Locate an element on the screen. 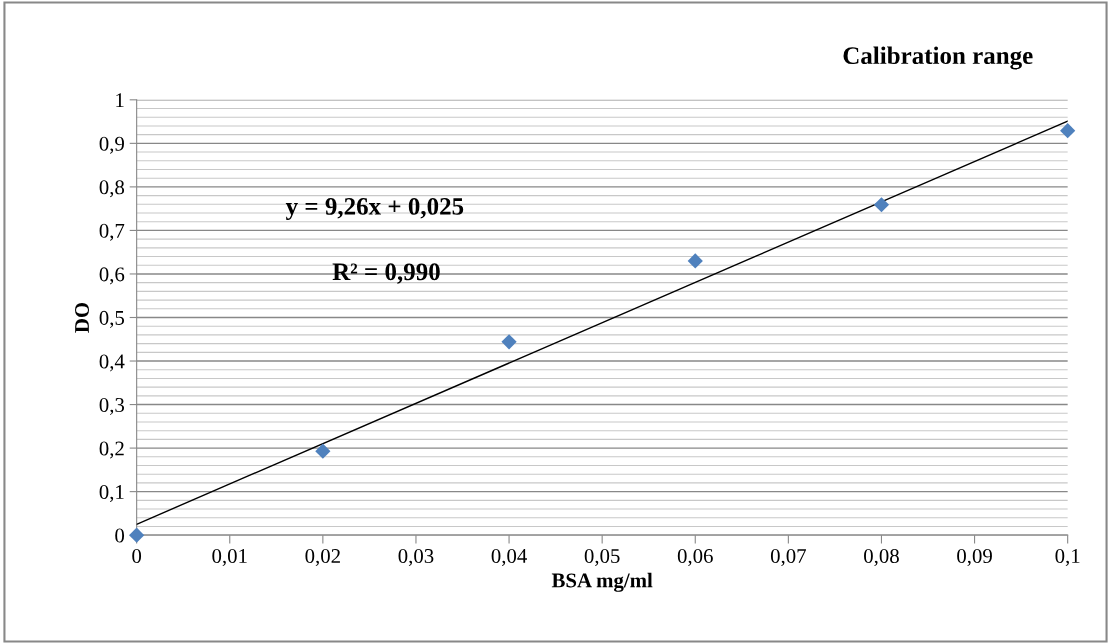 Image resolution: width=1111 pixels, height=644 pixels. annotation: R² = 0,990 is located at coordinates (386, 273).